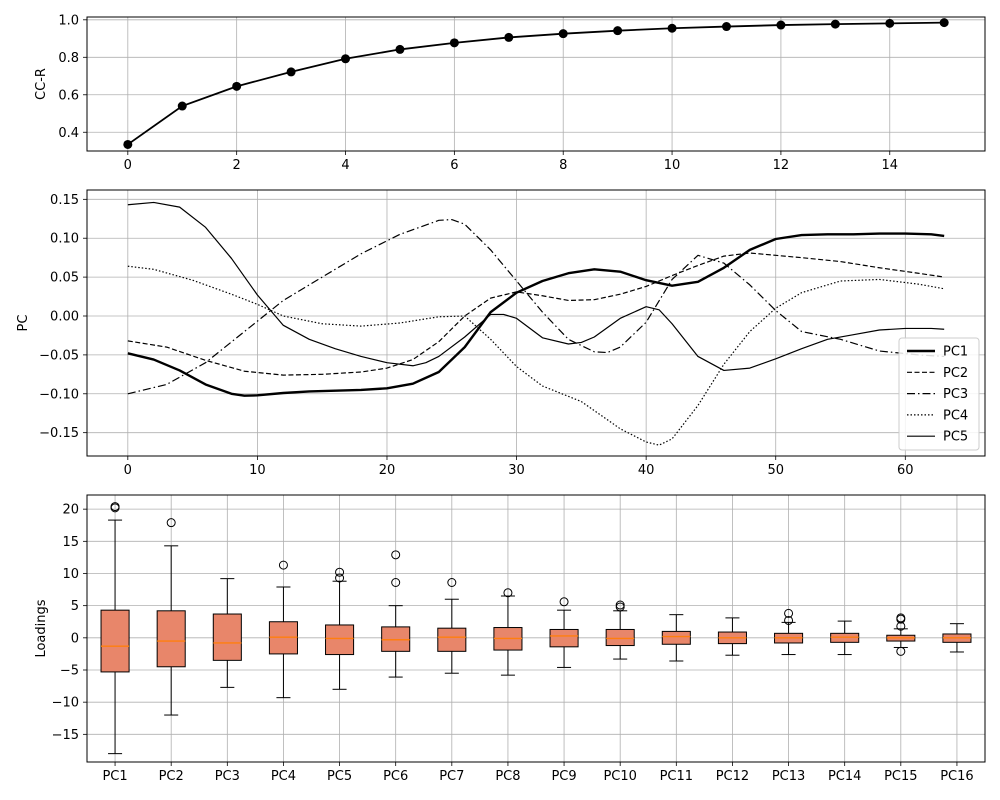 The width and height of the screenshot is (1000, 800). I want to click on y-axis-label: CC-R, so click(41, 84).